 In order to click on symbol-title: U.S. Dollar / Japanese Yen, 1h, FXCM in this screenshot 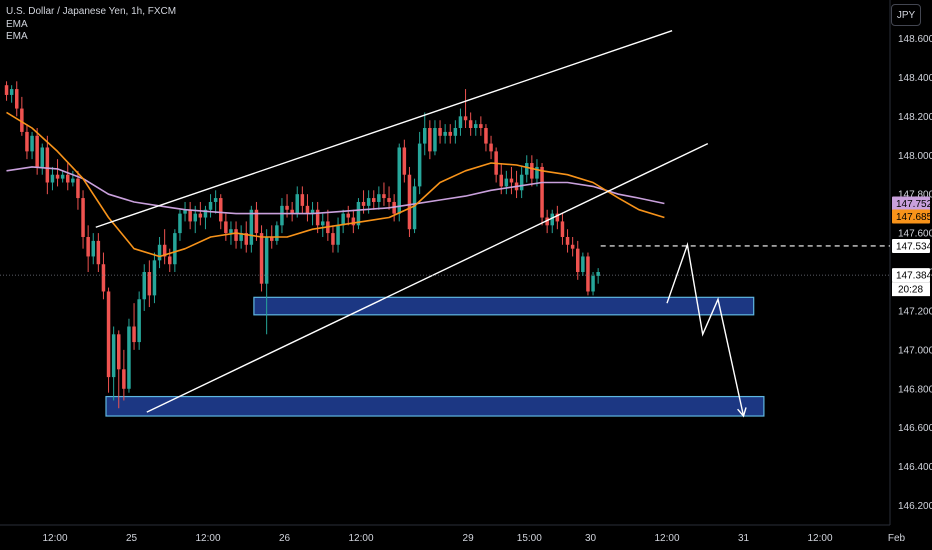, I will do `click(91, 11)`.